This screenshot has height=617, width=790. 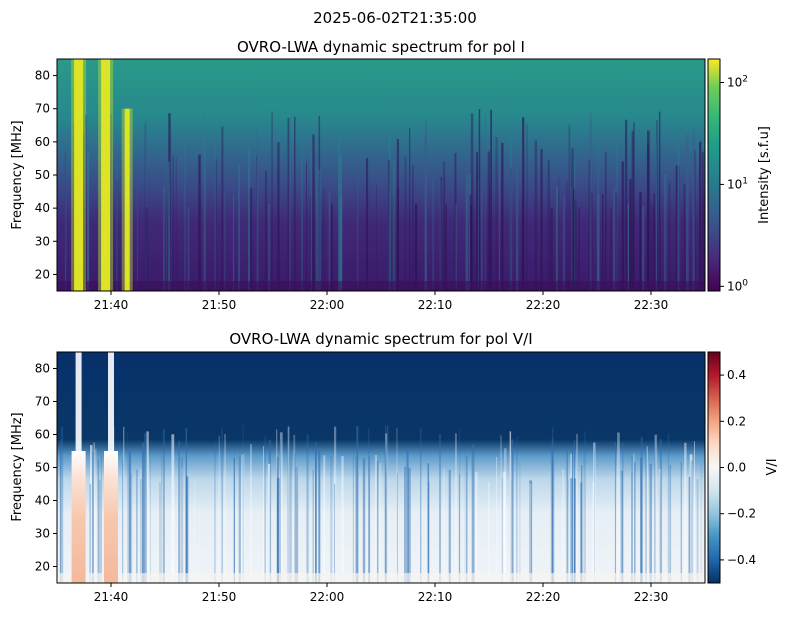 I want to click on figure-suptitle: 2025-06-02T21:35:00, so click(x=395, y=18).